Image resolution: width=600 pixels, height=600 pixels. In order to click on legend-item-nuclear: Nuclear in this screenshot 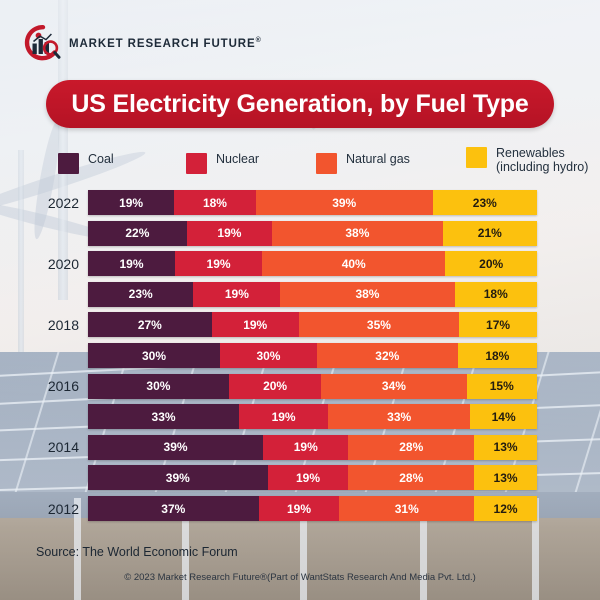, I will do `click(222, 163)`.